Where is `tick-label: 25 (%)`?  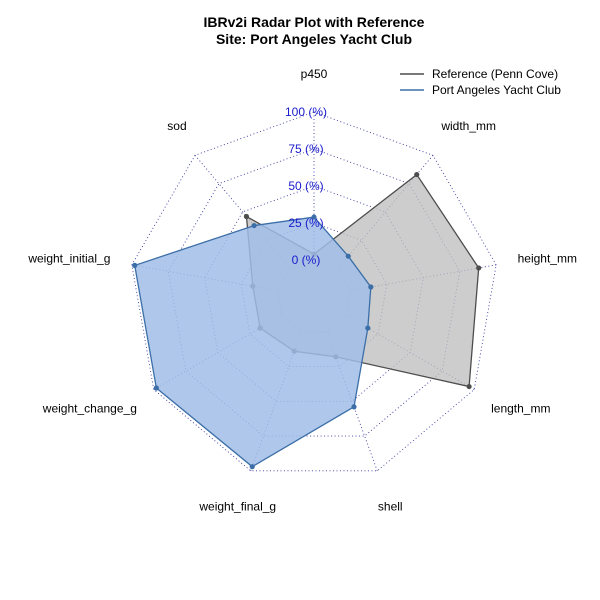 tick-label: 25 (%) is located at coordinates (305, 223).